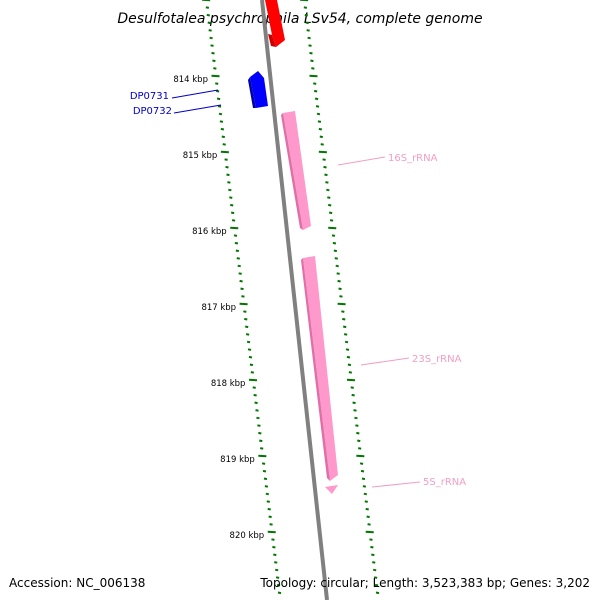 Image resolution: width=600 pixels, height=600 pixels. What do you see at coordinates (258, 89) in the screenshot?
I see `gene-dp0731-dp0732` at bounding box center [258, 89].